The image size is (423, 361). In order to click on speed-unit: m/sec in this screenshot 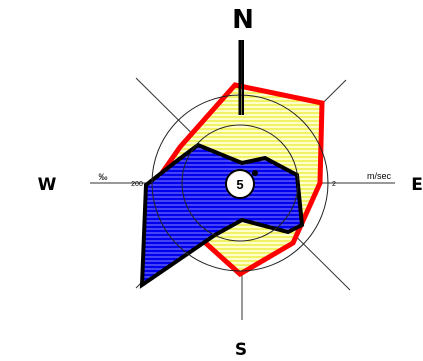, I will do `click(379, 176)`.